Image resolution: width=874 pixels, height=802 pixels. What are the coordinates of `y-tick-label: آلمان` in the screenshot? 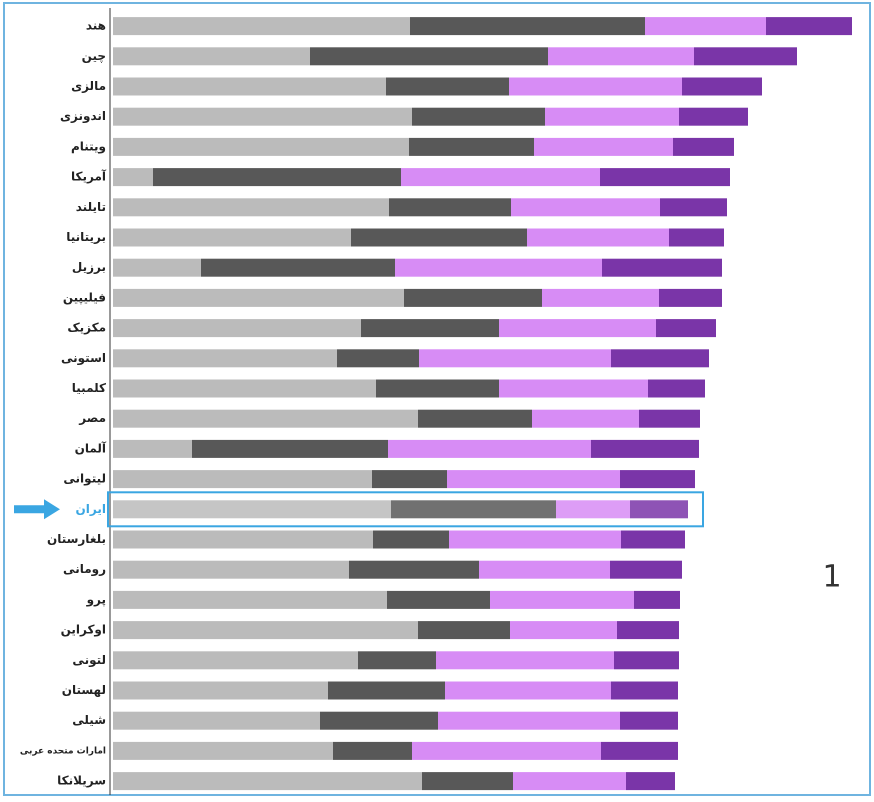 It's located at (91, 447).